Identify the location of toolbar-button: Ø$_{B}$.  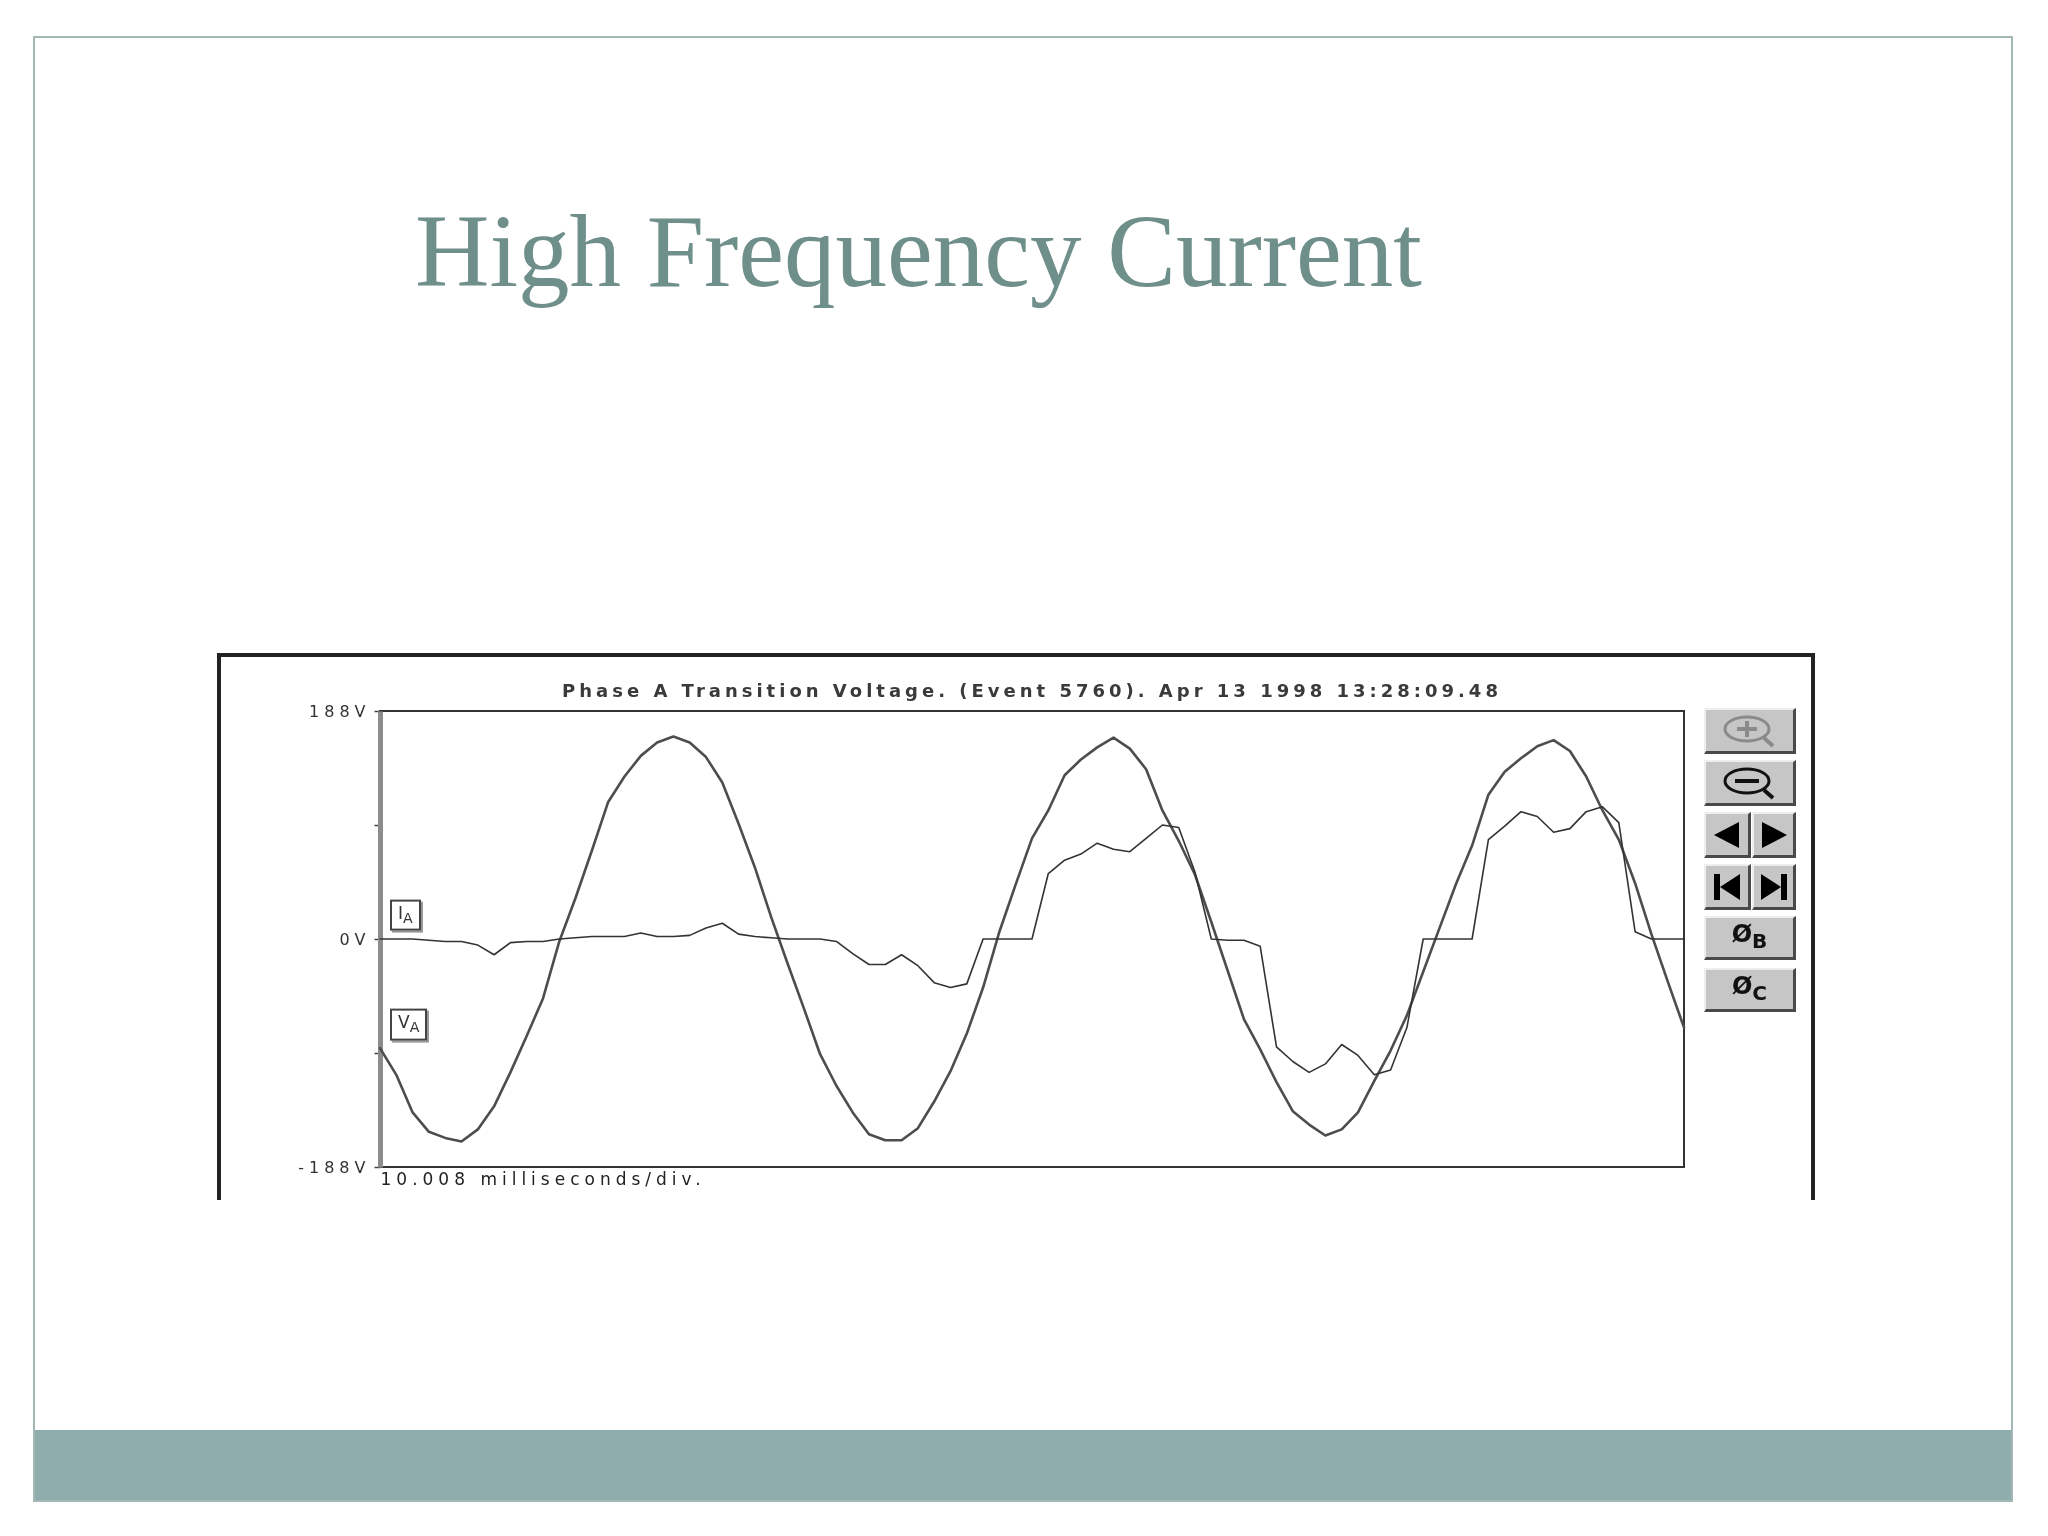
(1750, 938).